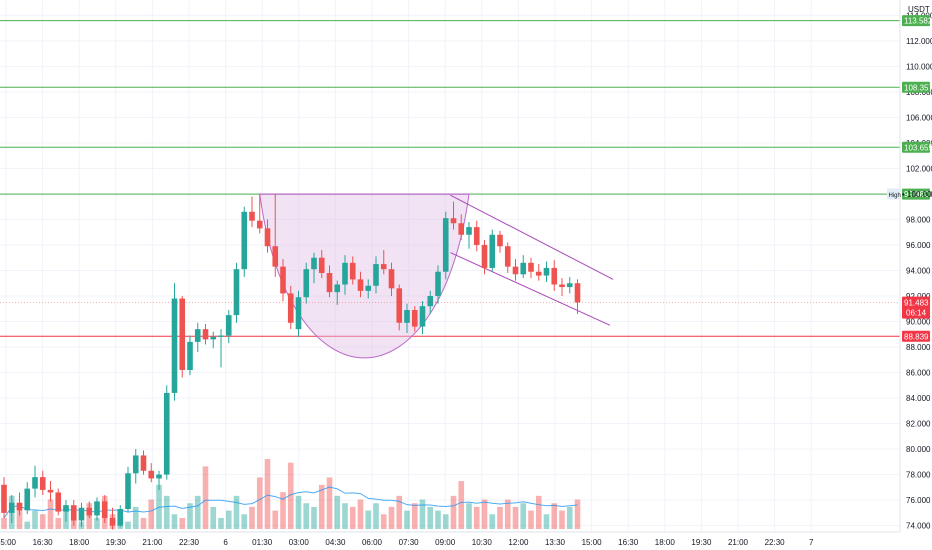  What do you see at coordinates (775, 542) in the screenshot?
I see `x-tick-label: 22:30` at bounding box center [775, 542].